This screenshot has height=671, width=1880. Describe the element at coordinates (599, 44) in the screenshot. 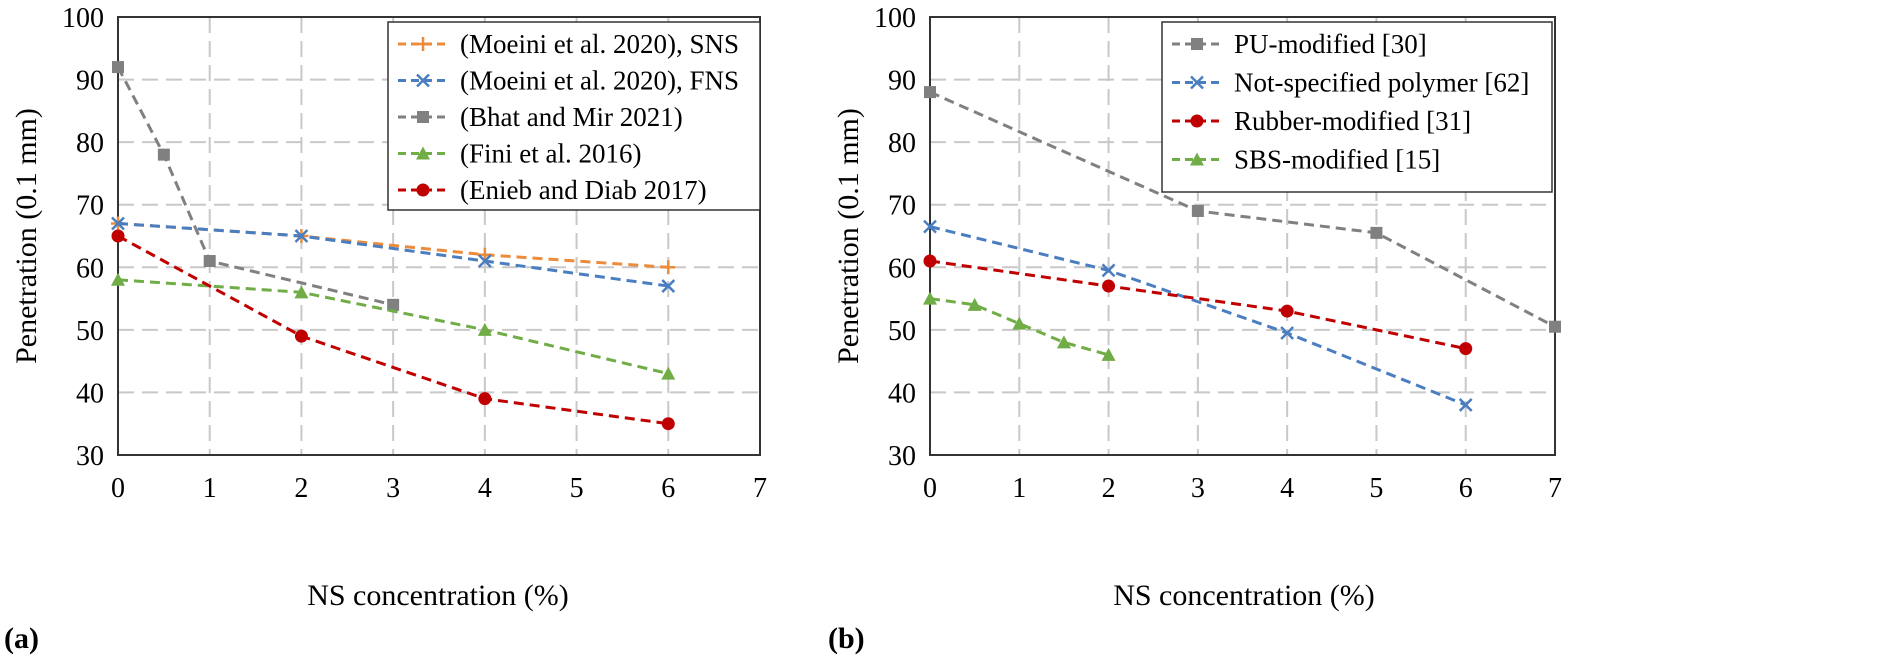

I see `legend-entry: (Moeini et al. 2020), SNS` at that location.